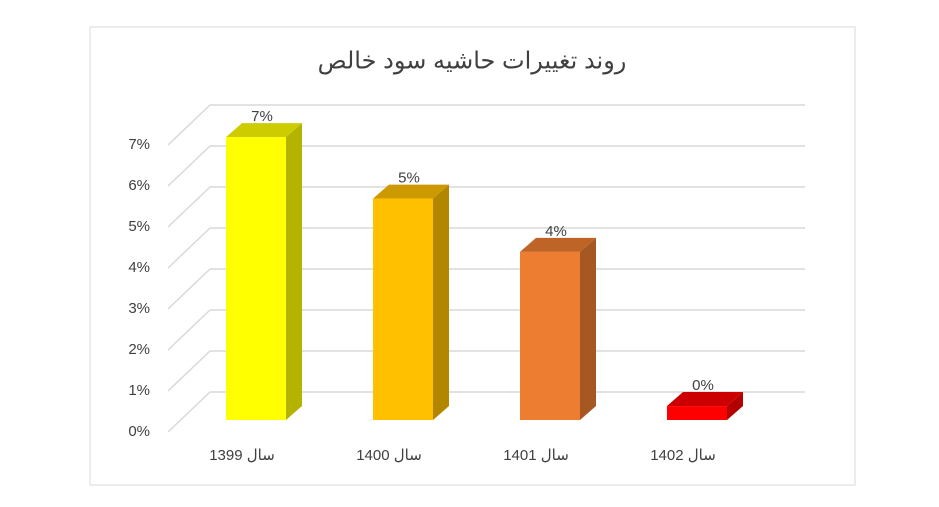  Describe the element at coordinates (556, 231) in the screenshot. I see `value-label: 4%` at that location.